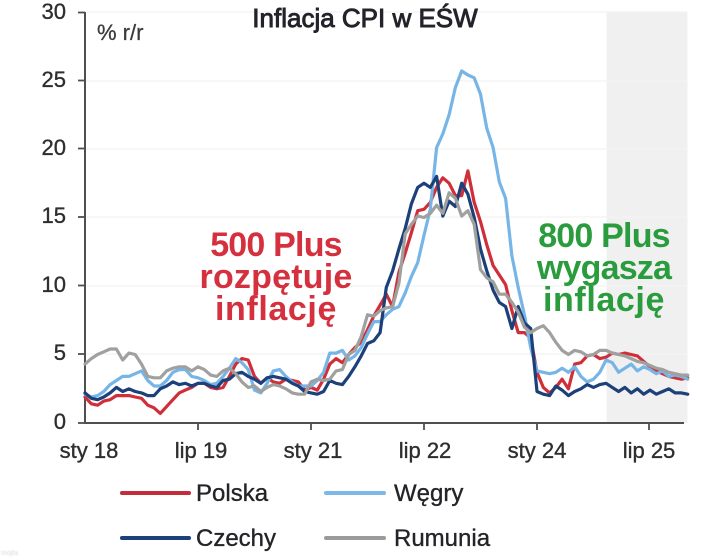  Describe the element at coordinates (276, 277) in the screenshot. I see `svg-text: rozpętuje` at that location.